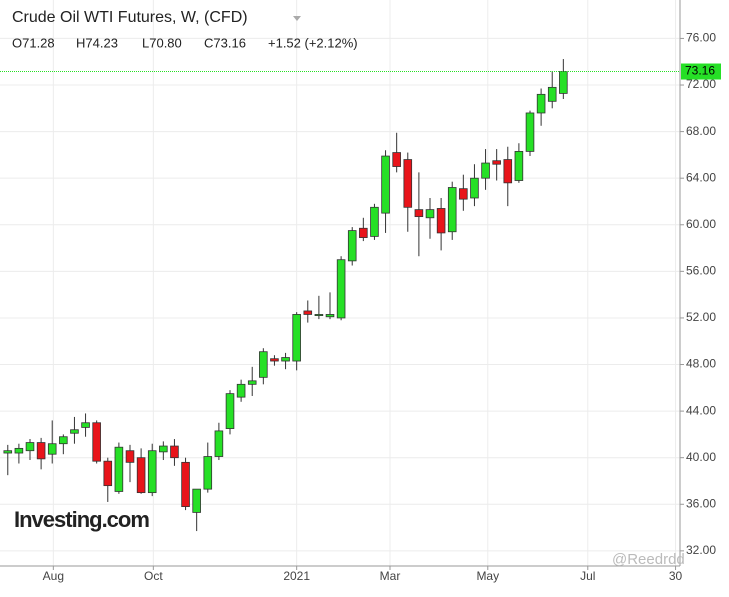 Image resolution: width=729 pixels, height=597 pixels. Describe the element at coordinates (313, 42) in the screenshot. I see `change-label: +1.52 (+2.12%)` at that location.